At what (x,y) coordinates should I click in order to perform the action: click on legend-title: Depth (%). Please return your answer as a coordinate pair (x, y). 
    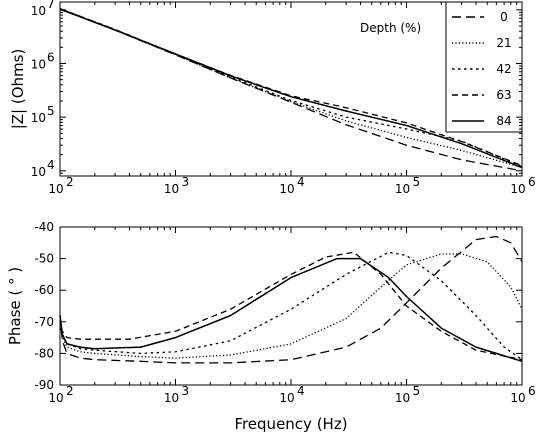
    Looking at the image, I should click on (390, 28).